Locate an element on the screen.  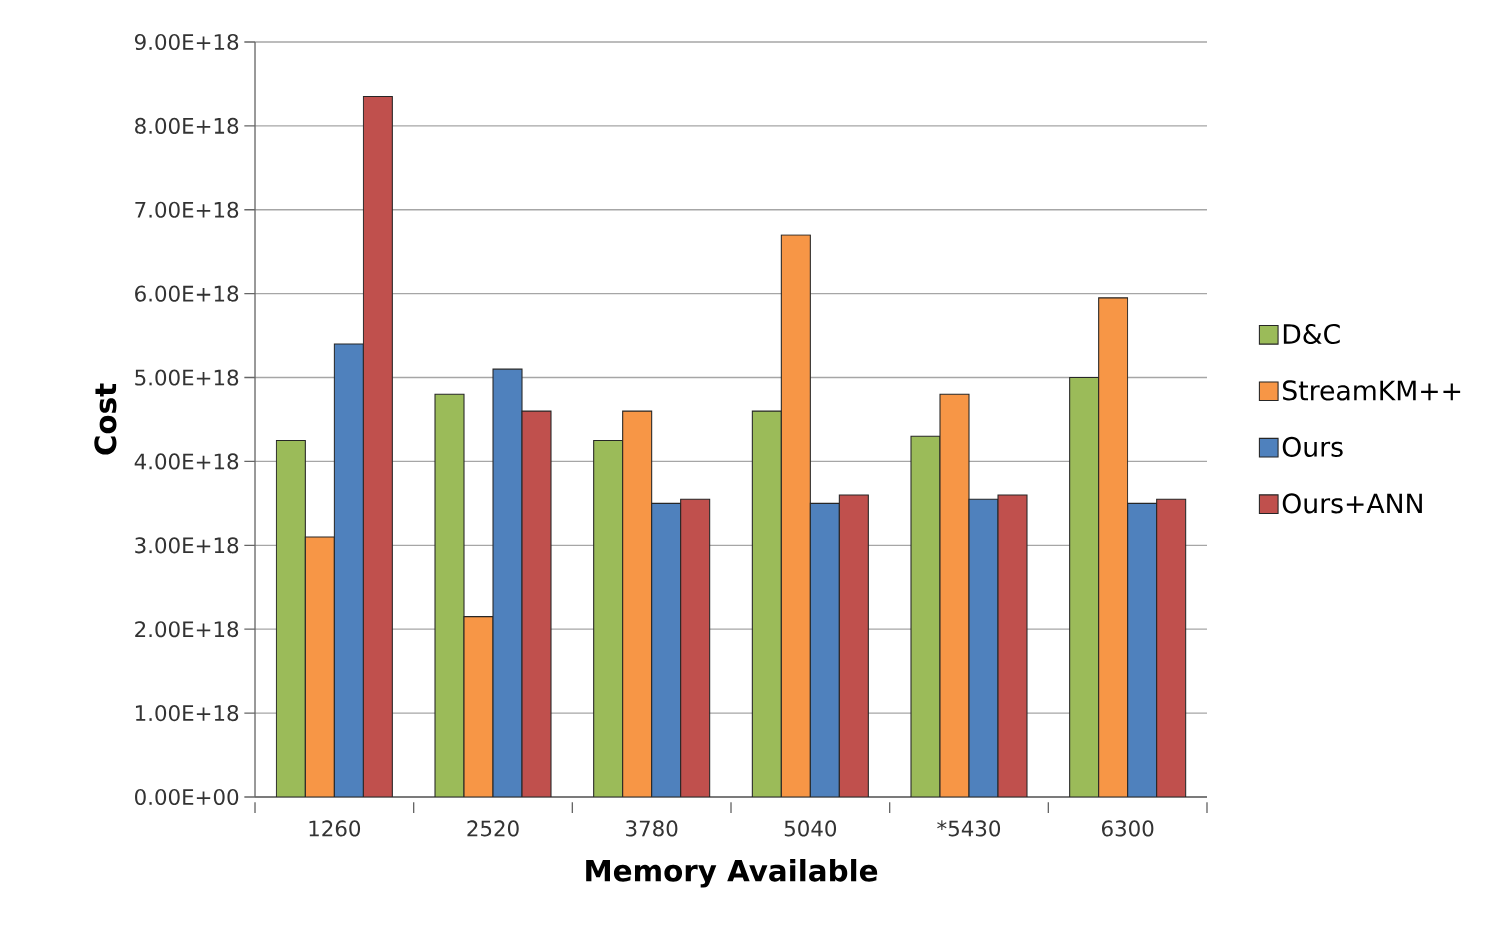
legend-label: Ours is located at coordinates (1312, 446).